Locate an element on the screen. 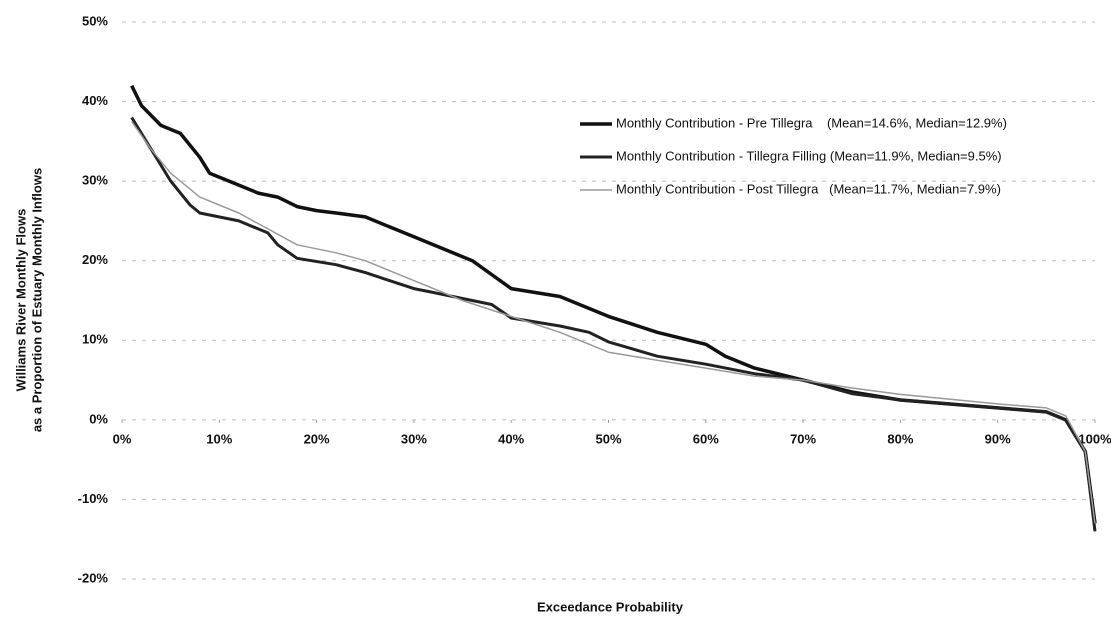 The image size is (1111, 630). x-tick-label: 80% is located at coordinates (900, 438).